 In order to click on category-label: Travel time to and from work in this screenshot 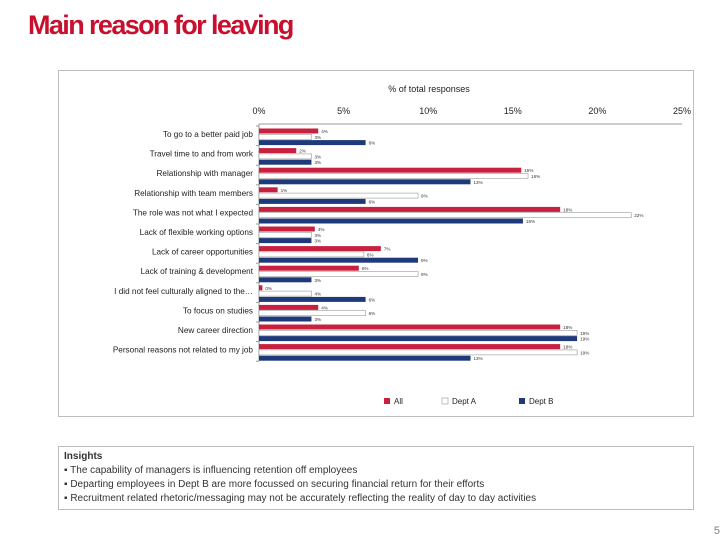, I will do `click(202, 154)`.